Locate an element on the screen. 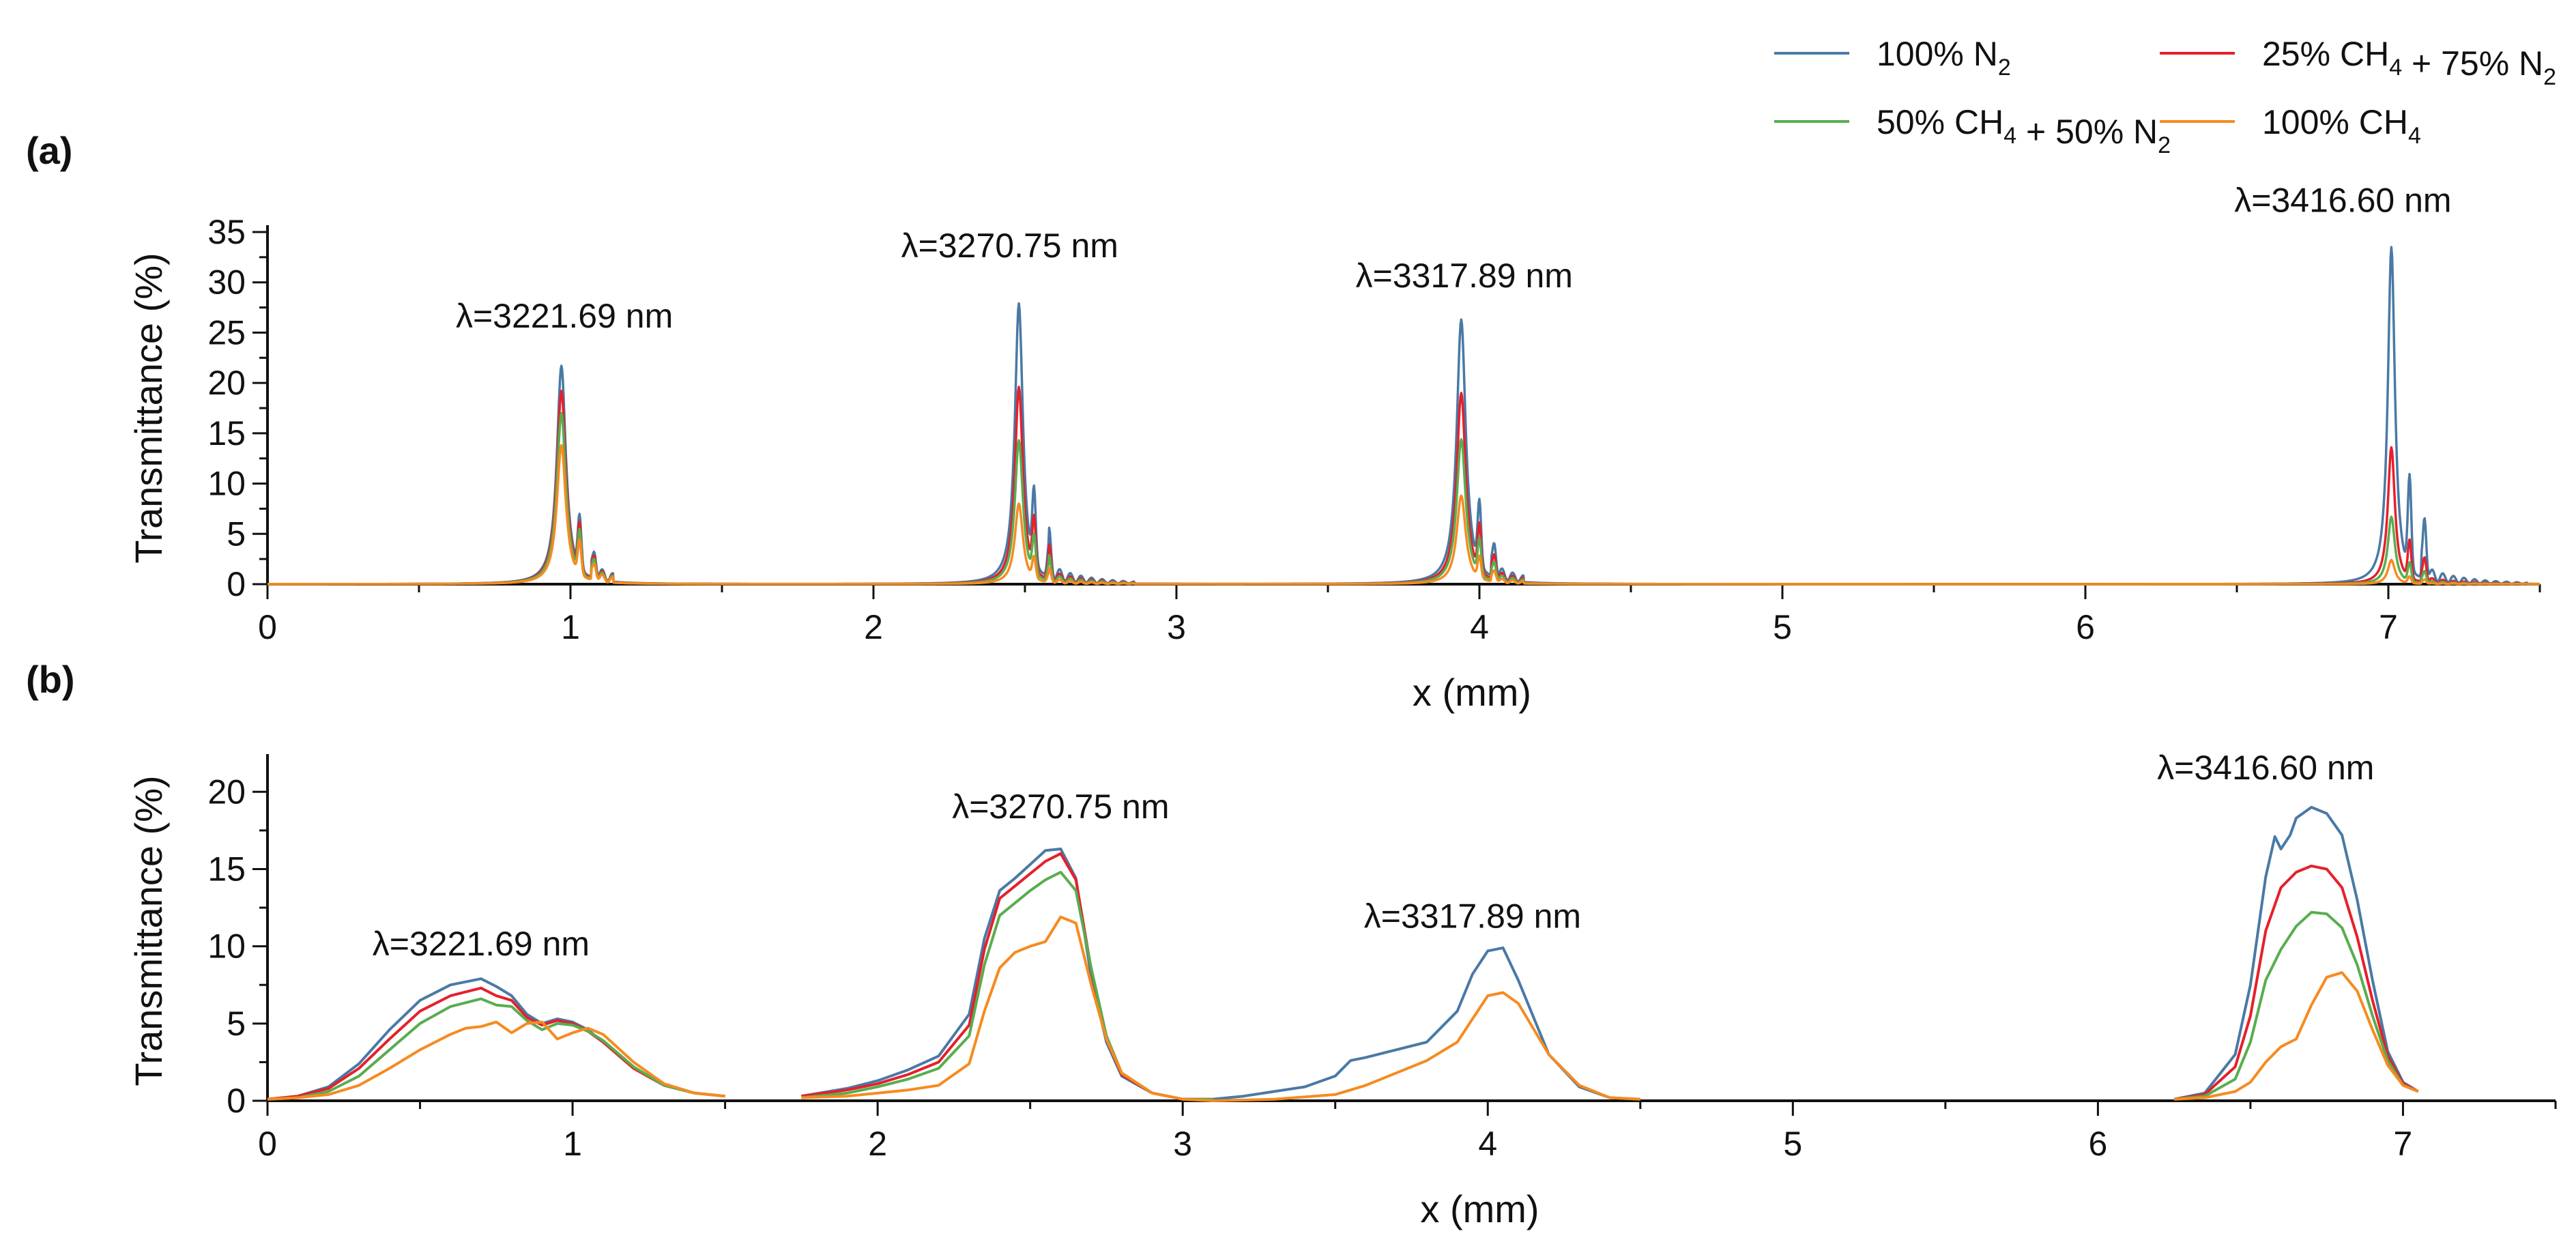 The height and width of the screenshot is (1255, 2576). legend-label-n2: 100% N2 is located at coordinates (1944, 58).